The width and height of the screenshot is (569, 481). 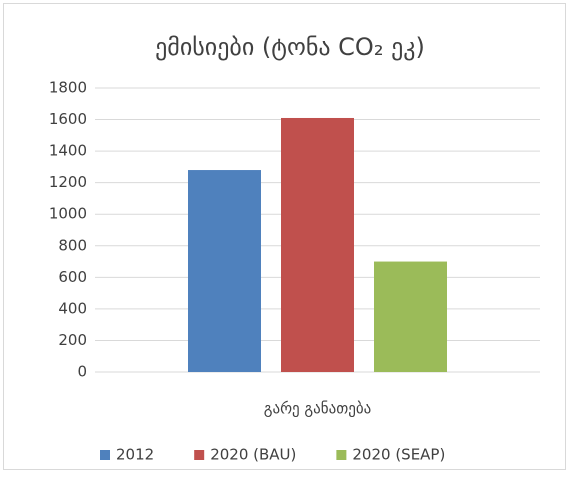 What do you see at coordinates (72, 340) in the screenshot?
I see `y-tick-label: 200` at bounding box center [72, 340].